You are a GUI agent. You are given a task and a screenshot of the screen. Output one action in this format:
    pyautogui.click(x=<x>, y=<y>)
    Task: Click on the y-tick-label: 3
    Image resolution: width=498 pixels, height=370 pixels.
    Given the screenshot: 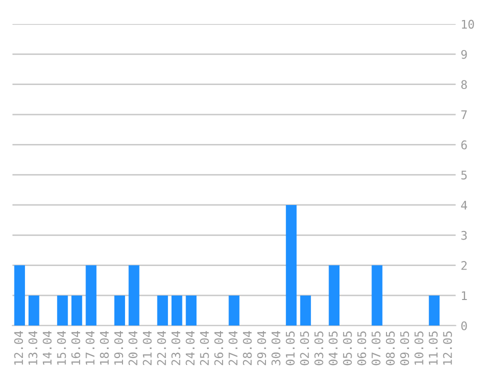 What is the action you would take?
    pyautogui.click(x=464, y=235)
    